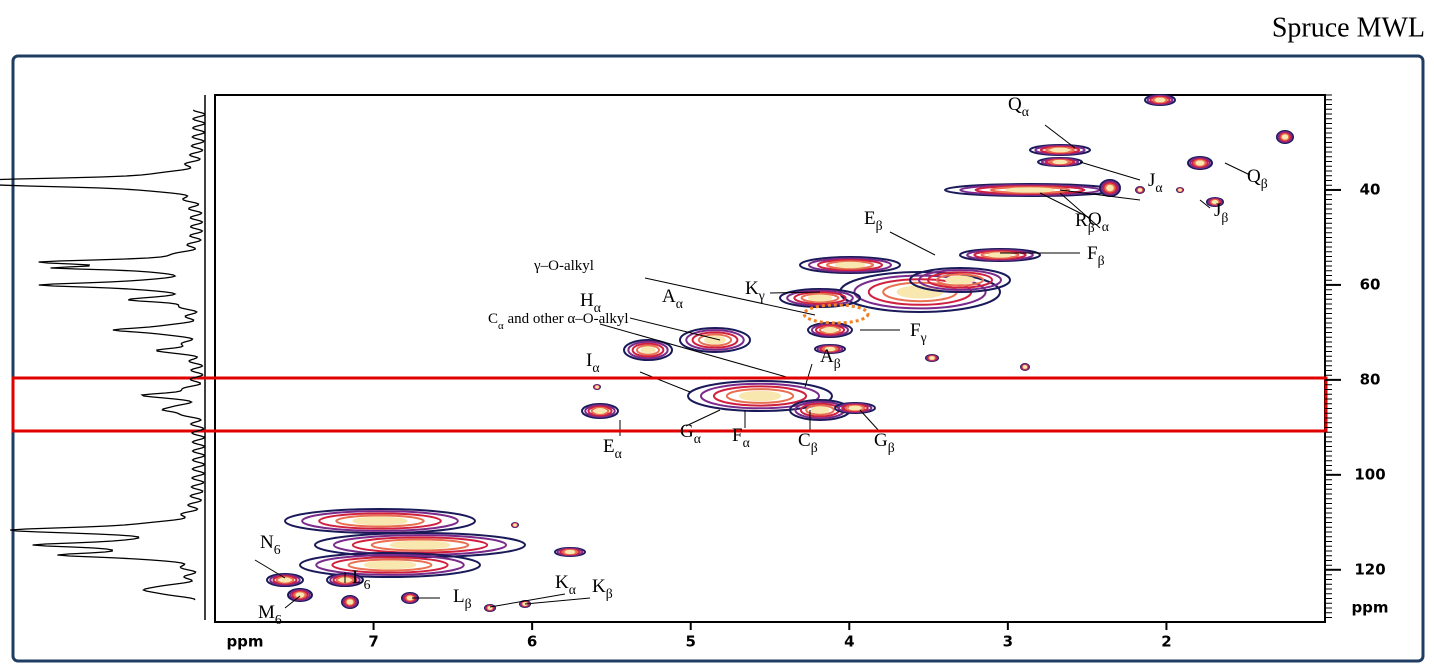 This screenshot has height=670, width=1434. Describe the element at coordinates (1369, 569) in the screenshot. I see `y-tick-label: 120` at that location.